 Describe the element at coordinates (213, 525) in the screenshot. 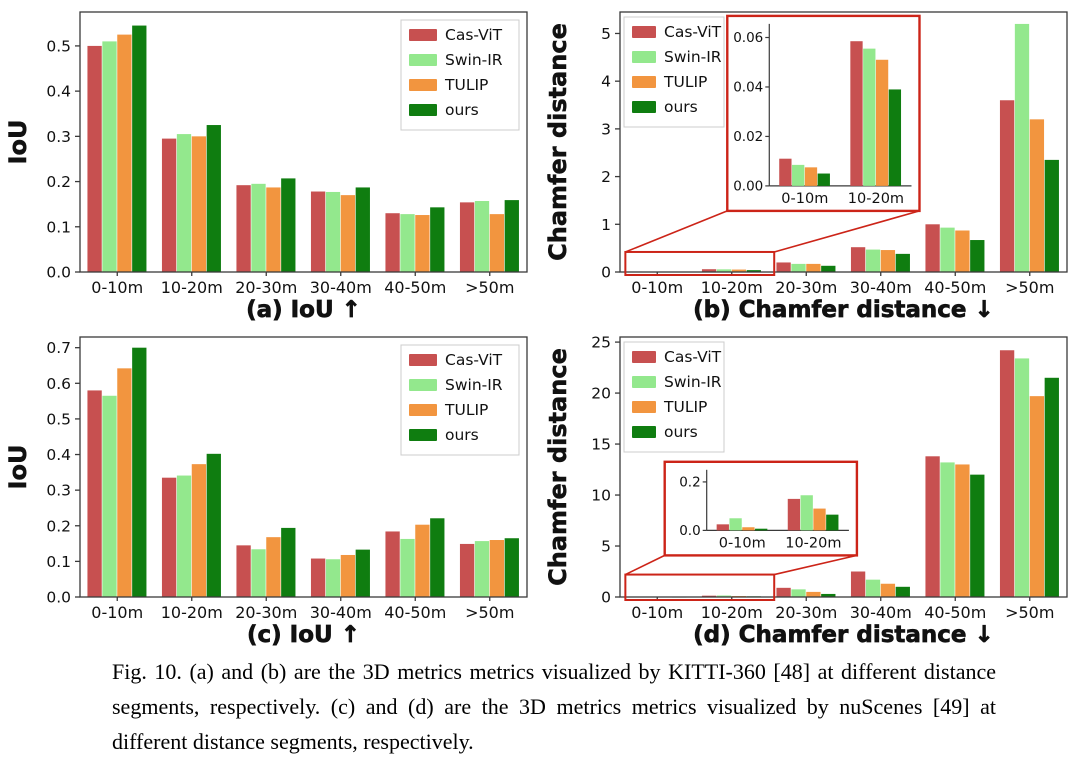

I see `bar-c-ours-10-20m` at that location.